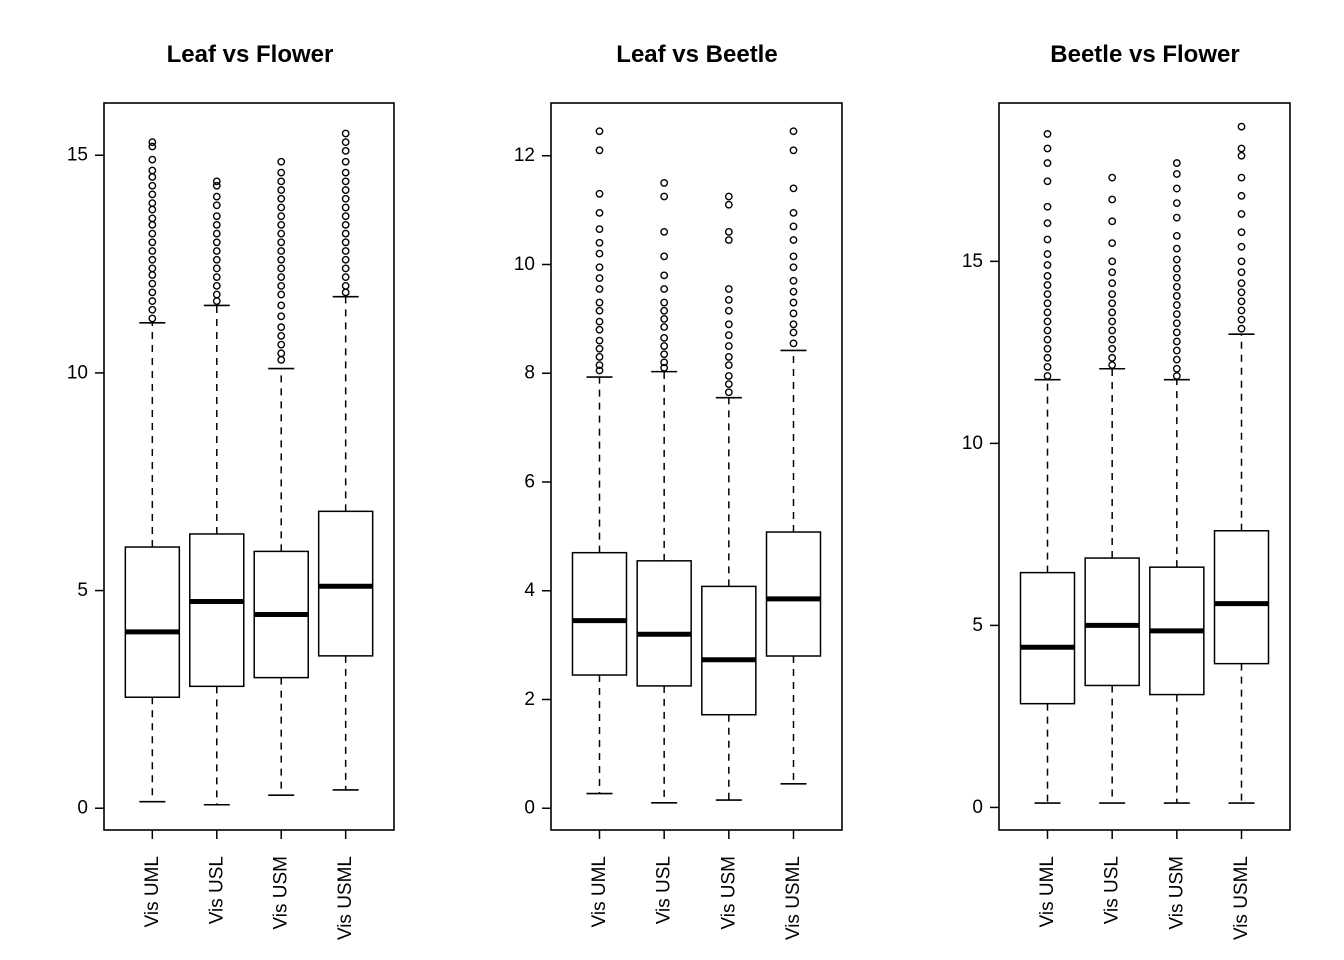 The width and height of the screenshot is (1344, 960). What do you see at coordinates (977, 807) in the screenshot?
I see `y-tick-label: 0` at bounding box center [977, 807].